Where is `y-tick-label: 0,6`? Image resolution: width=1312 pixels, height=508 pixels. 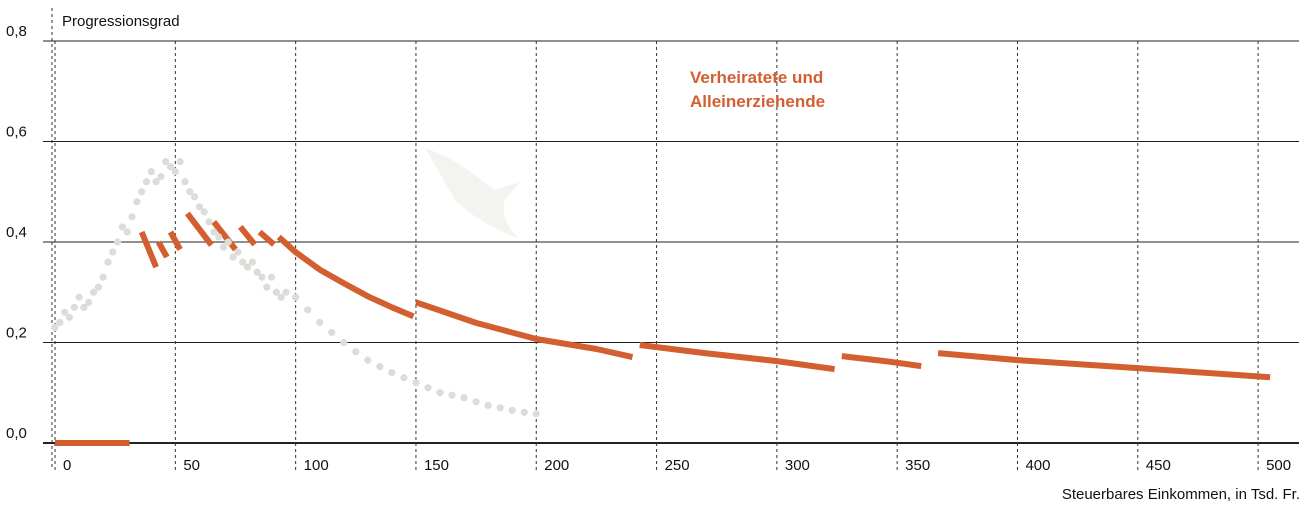 y-tick-label: 0,6 is located at coordinates (16, 131).